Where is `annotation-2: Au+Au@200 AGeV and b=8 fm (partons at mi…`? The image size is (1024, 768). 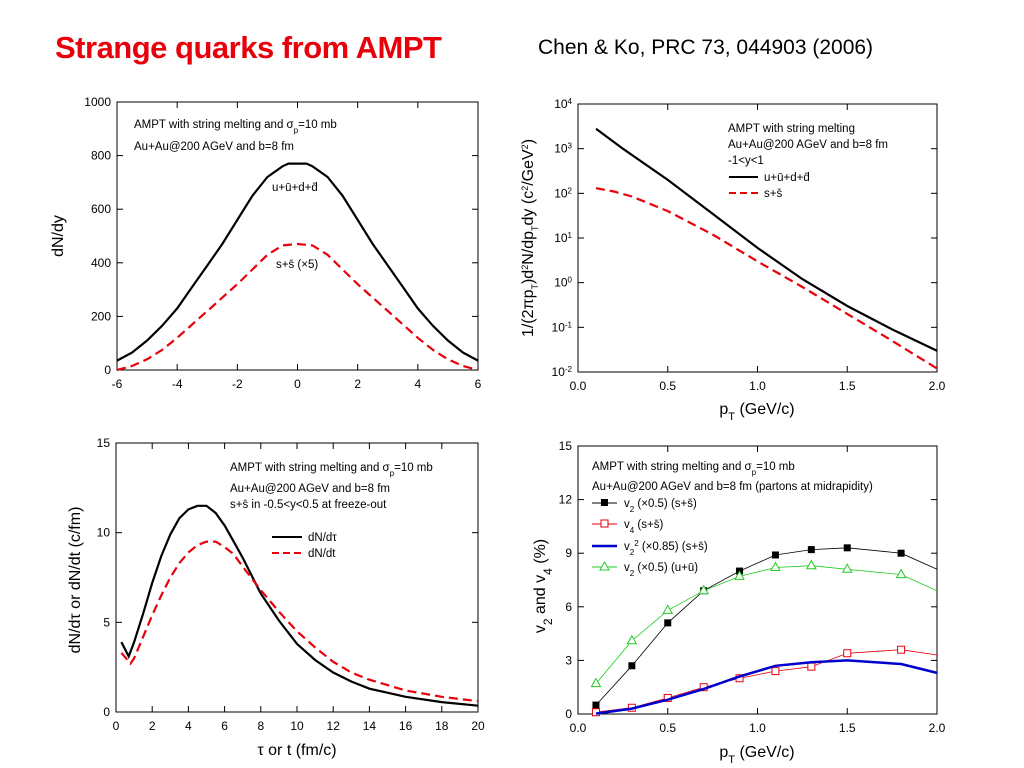 annotation-2: Au+Au@200 AGeV and b=8 fm (partons at mi… is located at coordinates (732, 487).